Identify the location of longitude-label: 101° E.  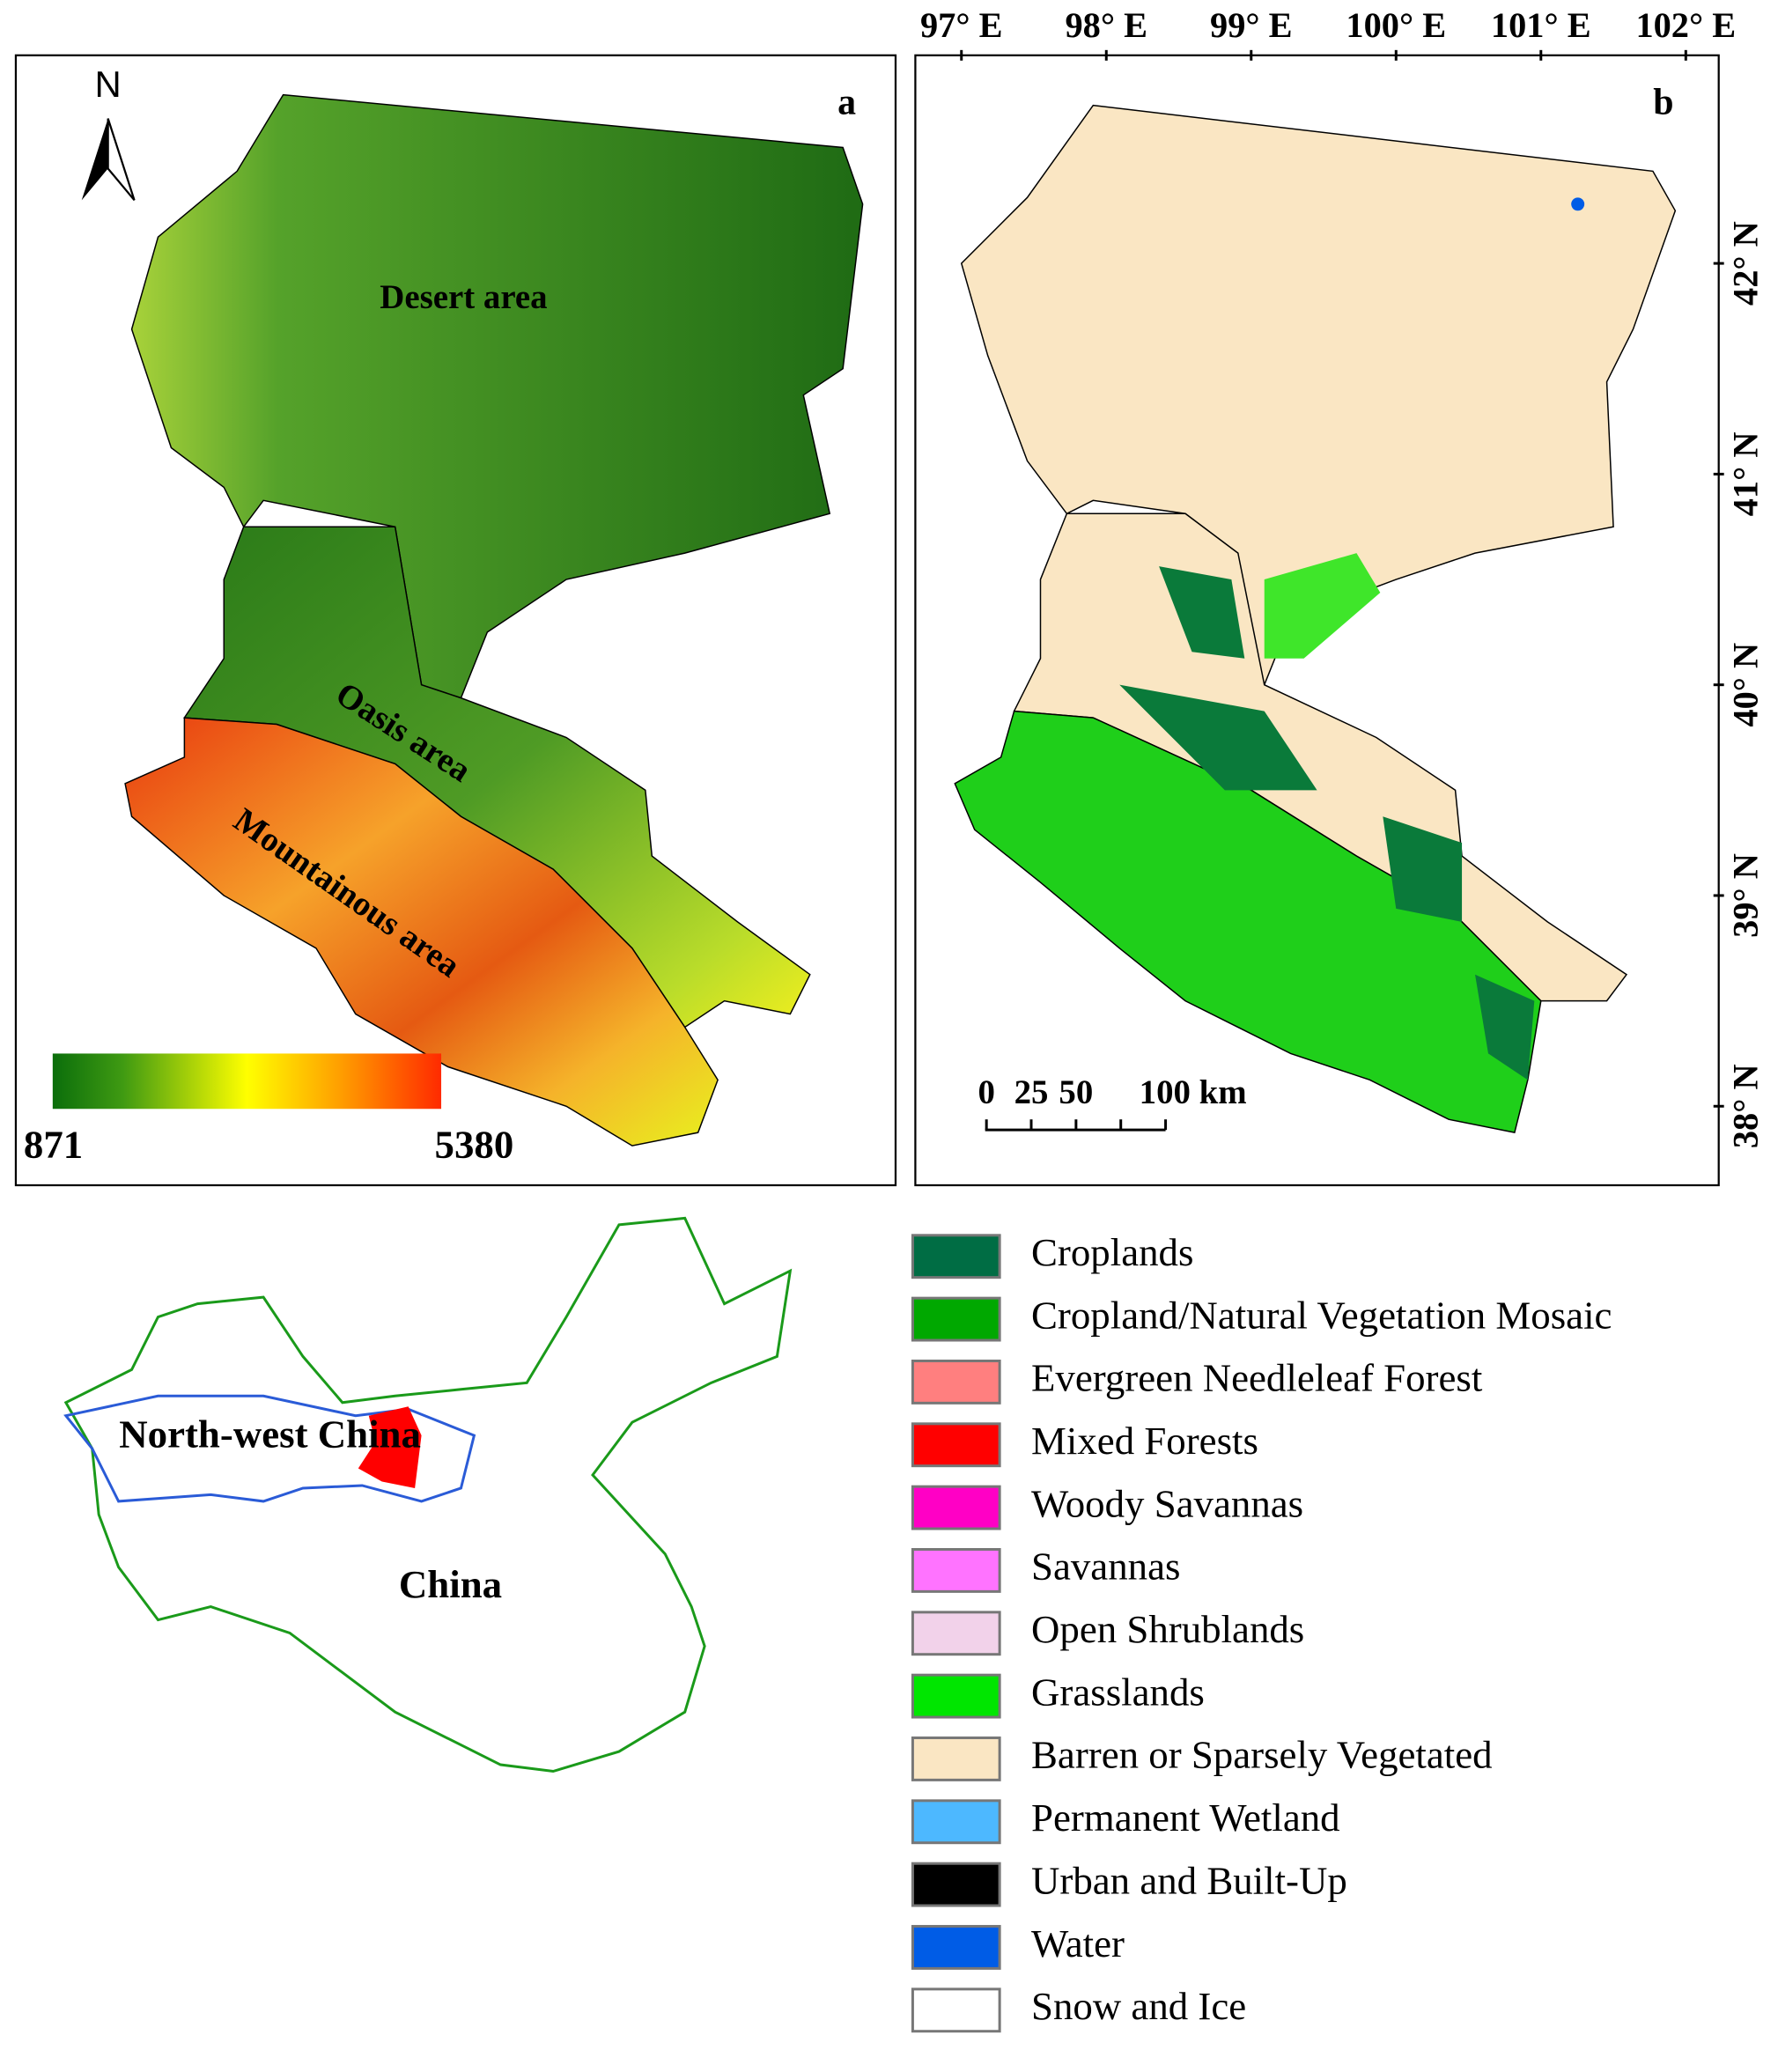
(1541, 25).